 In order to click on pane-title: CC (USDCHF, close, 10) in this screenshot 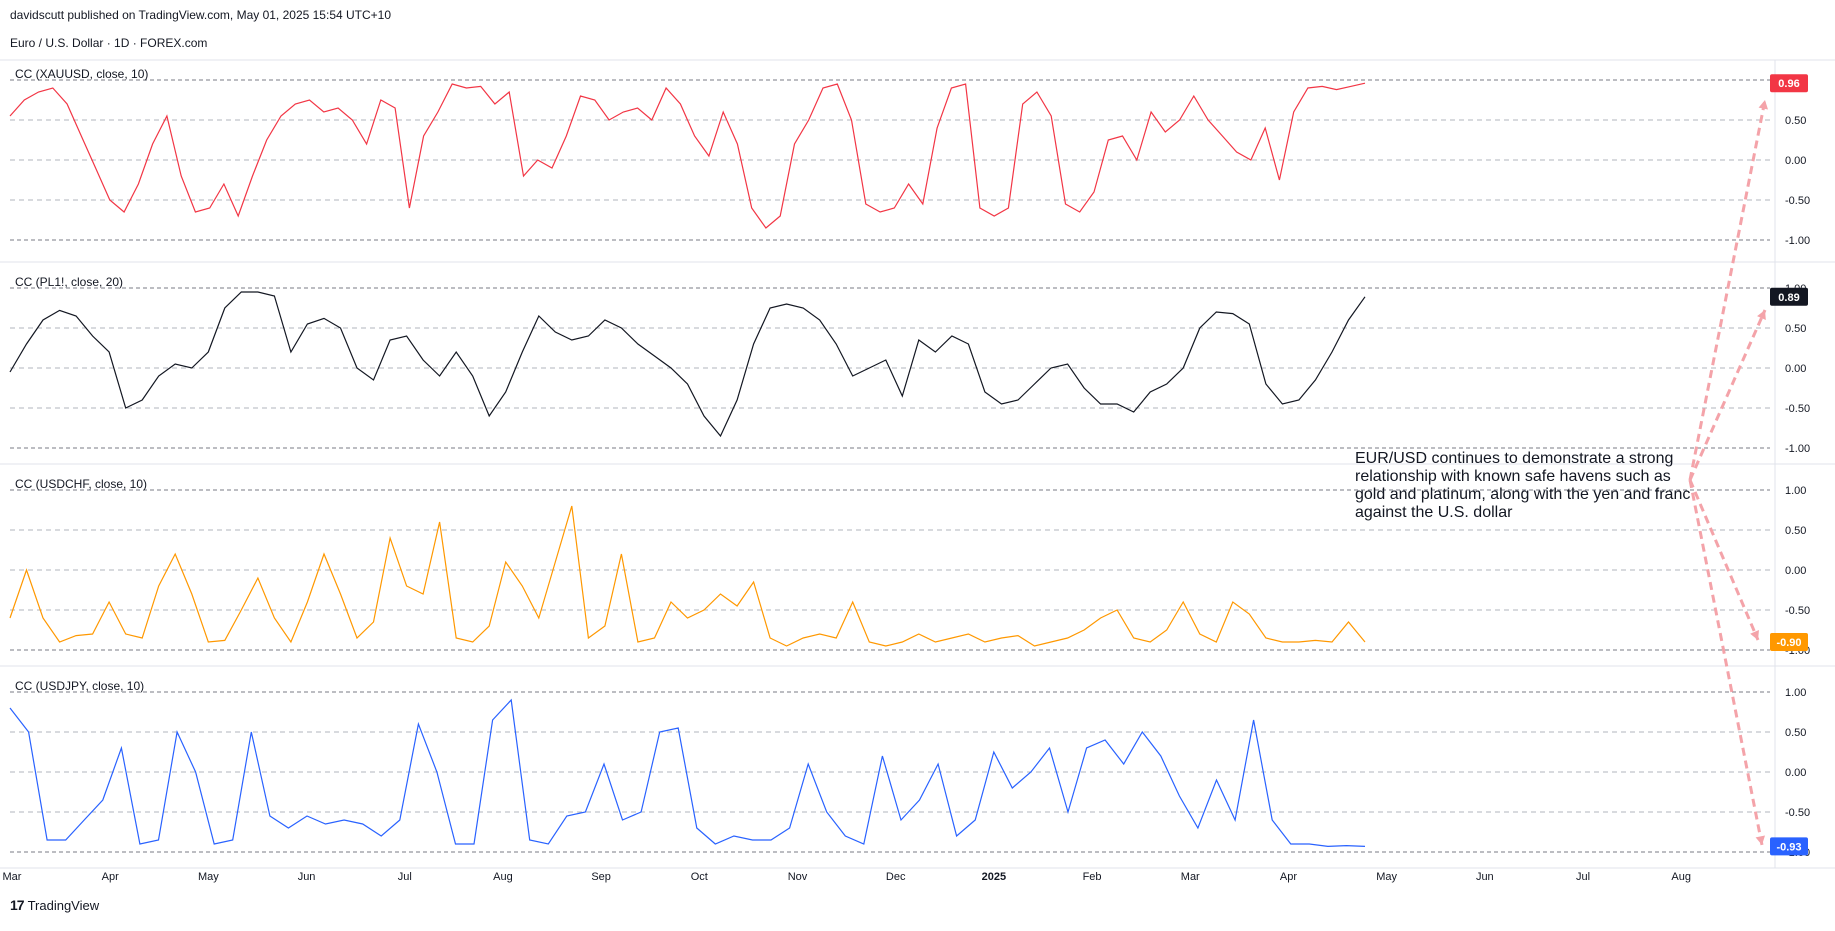, I will do `click(81, 484)`.